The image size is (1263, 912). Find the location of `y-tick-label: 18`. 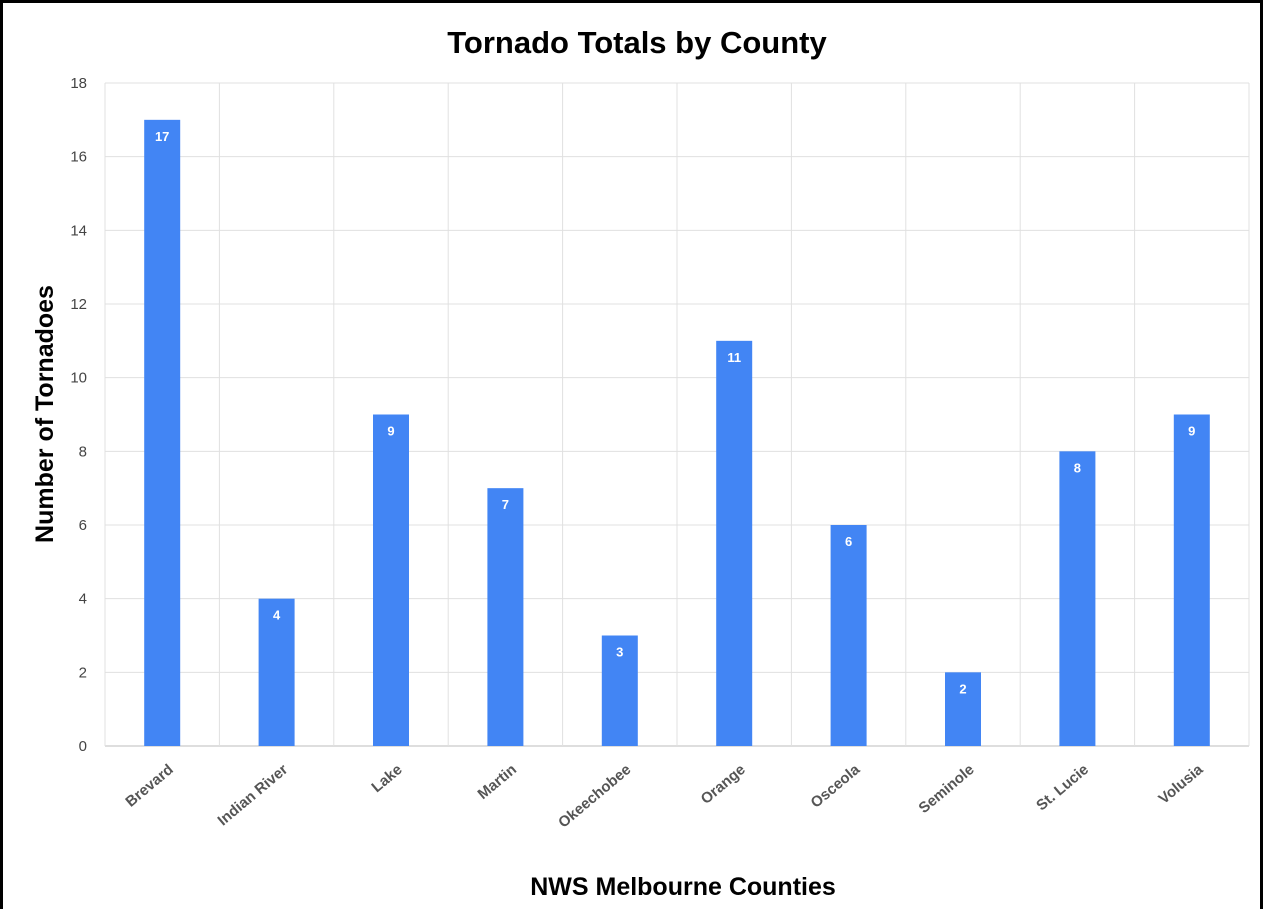

y-tick-label: 18 is located at coordinates (78, 83).